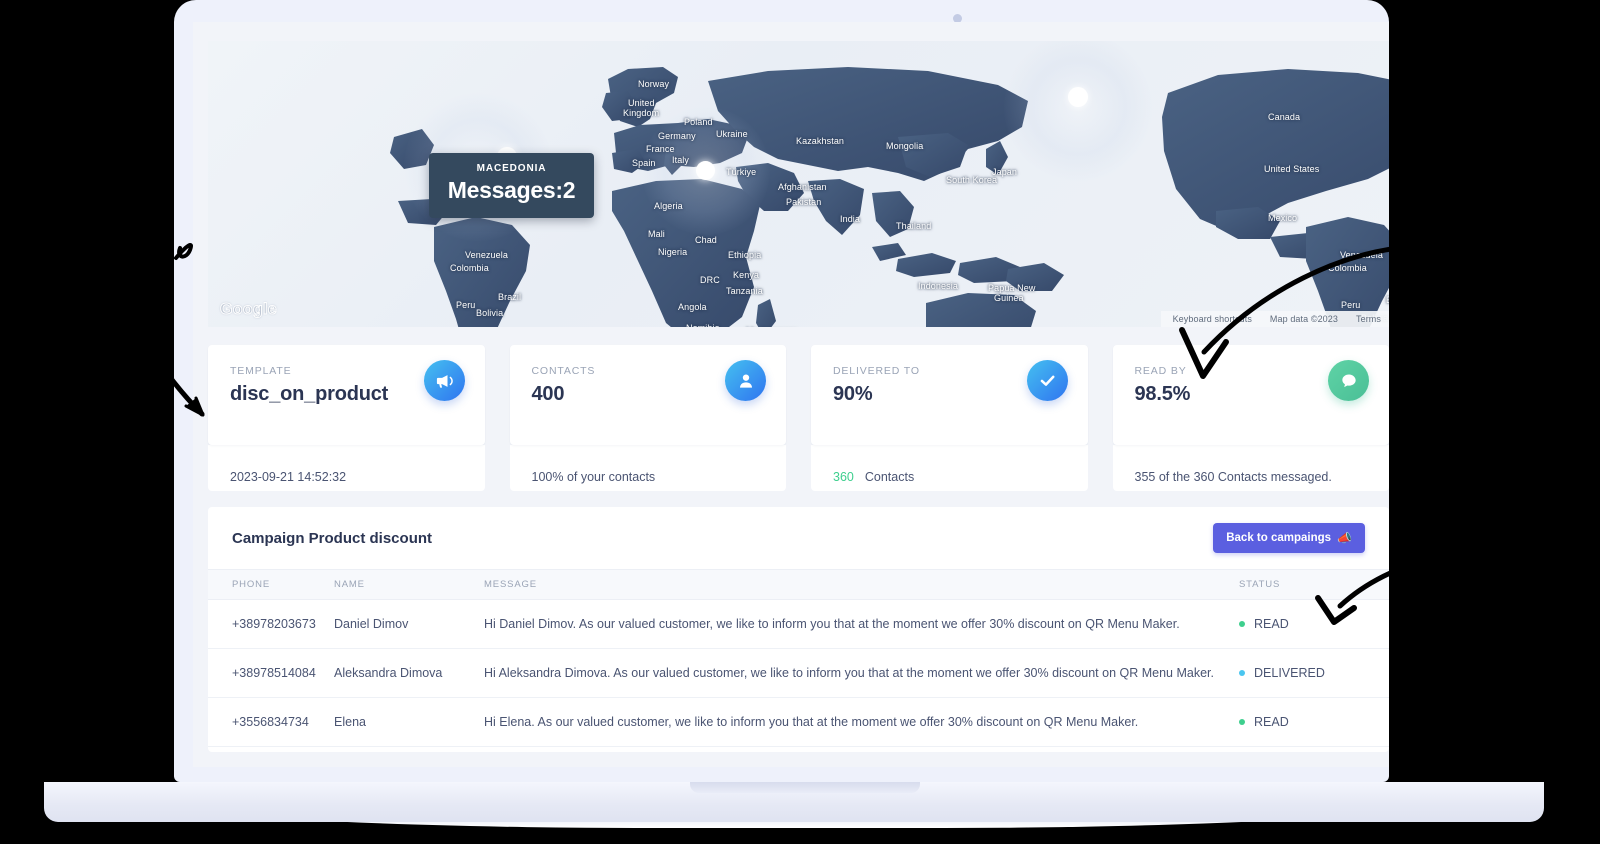 The width and height of the screenshot is (1600, 844). I want to click on back-to-campaigns-button: Back to campaings 📣, so click(1289, 538).